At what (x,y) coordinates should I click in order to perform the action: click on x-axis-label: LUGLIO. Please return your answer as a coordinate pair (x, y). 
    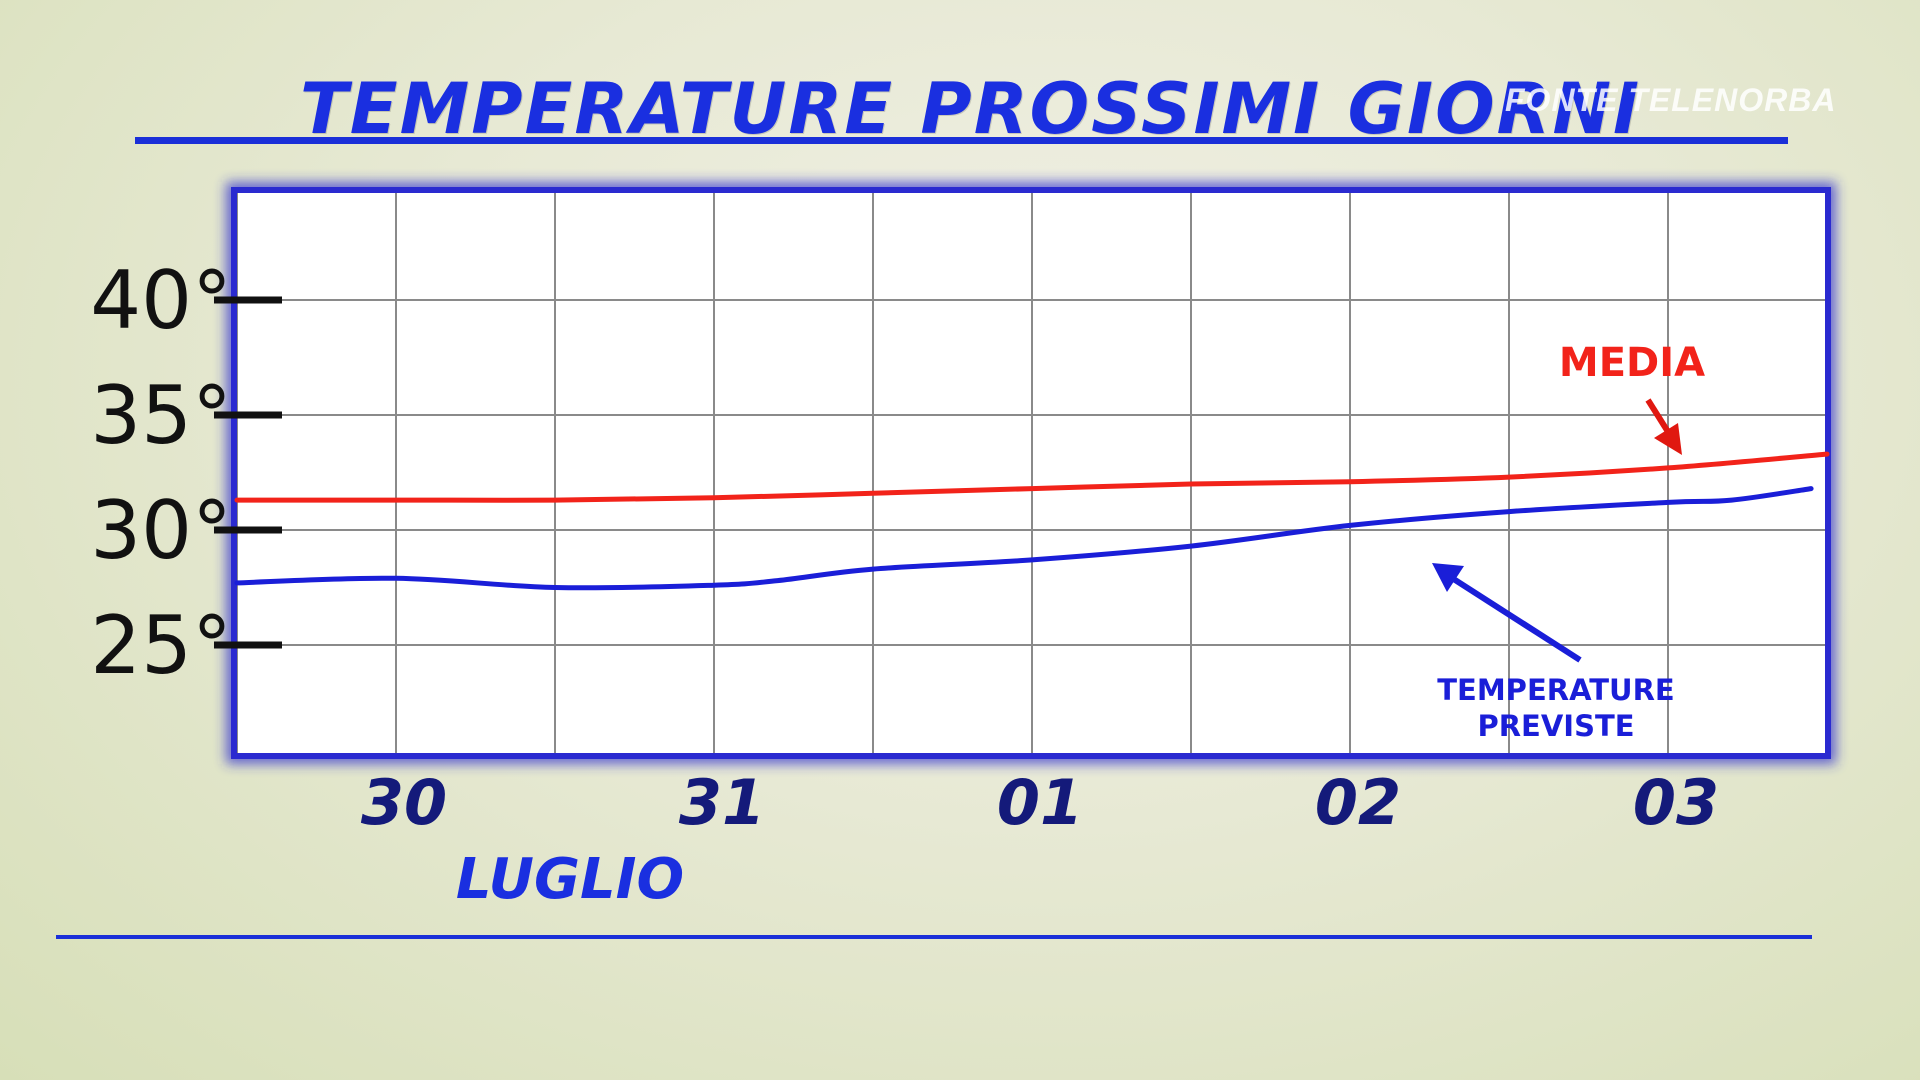
    Looking at the image, I should click on (570, 879).